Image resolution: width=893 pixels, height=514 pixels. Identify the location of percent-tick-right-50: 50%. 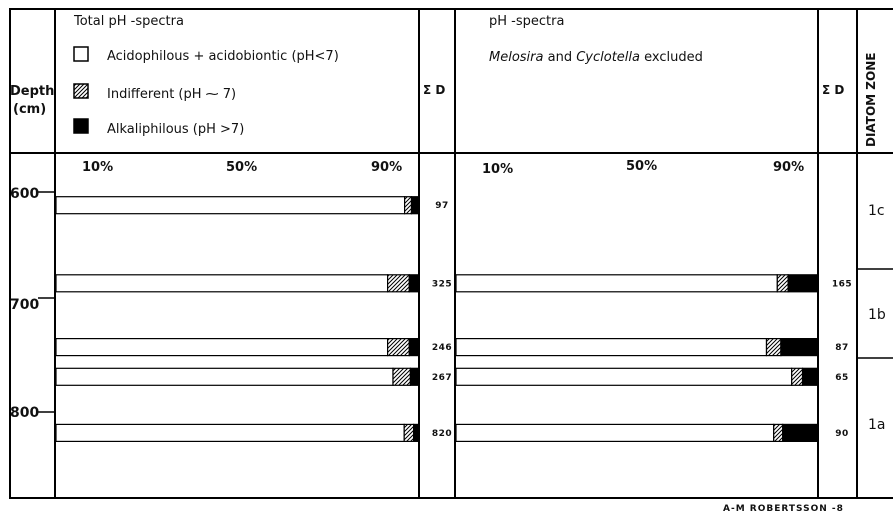
(641, 166).